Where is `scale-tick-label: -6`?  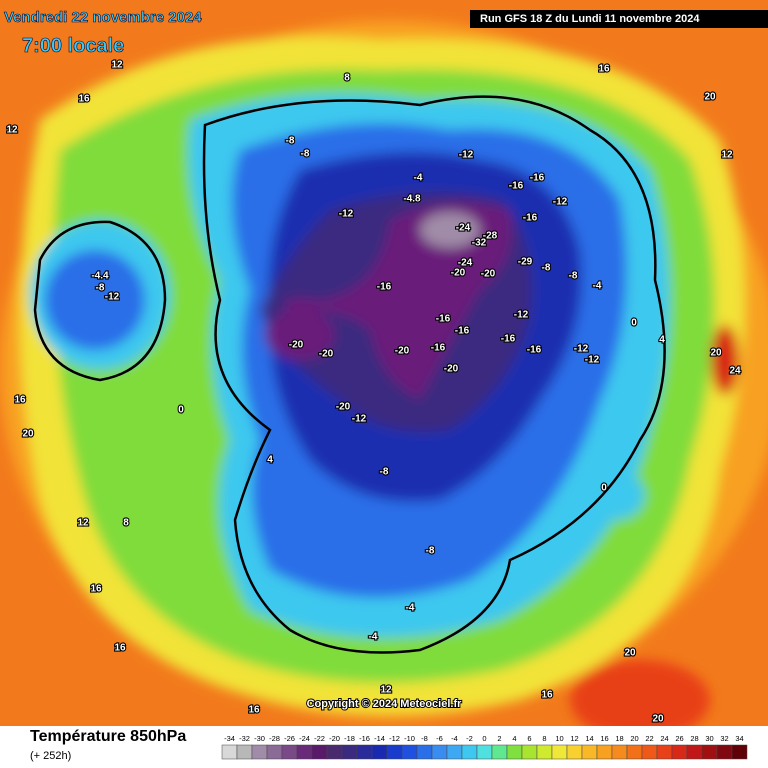 scale-tick-label: -6 is located at coordinates (439, 738).